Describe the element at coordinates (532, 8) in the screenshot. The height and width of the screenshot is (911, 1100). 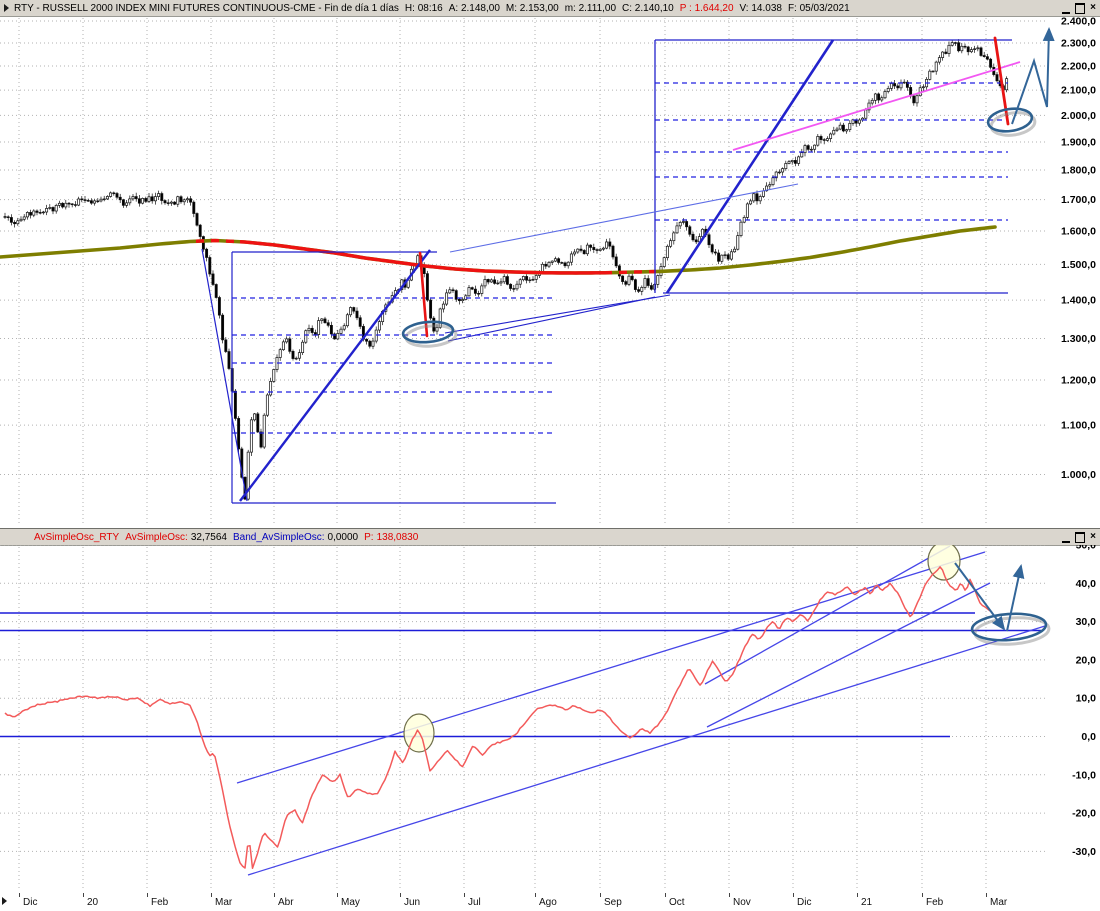
I see `quote-field: M: 2.153,00` at that location.